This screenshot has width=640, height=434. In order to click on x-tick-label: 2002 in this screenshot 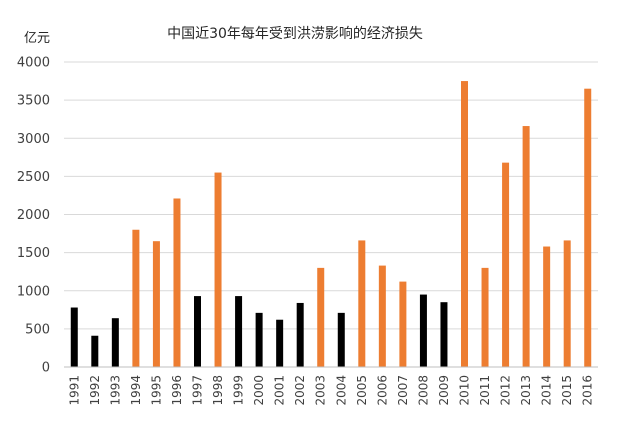, I will do `click(300, 390)`.